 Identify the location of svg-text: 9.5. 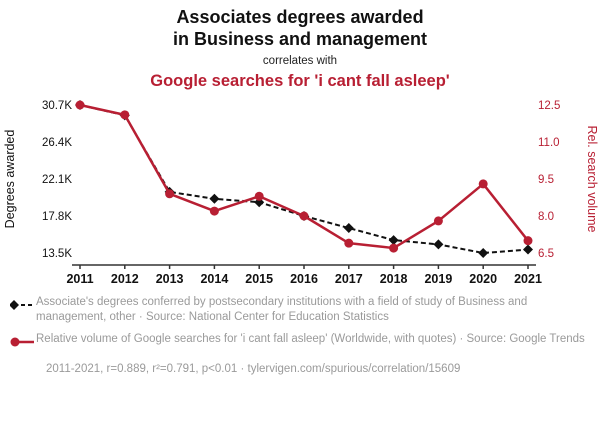
(546, 180).